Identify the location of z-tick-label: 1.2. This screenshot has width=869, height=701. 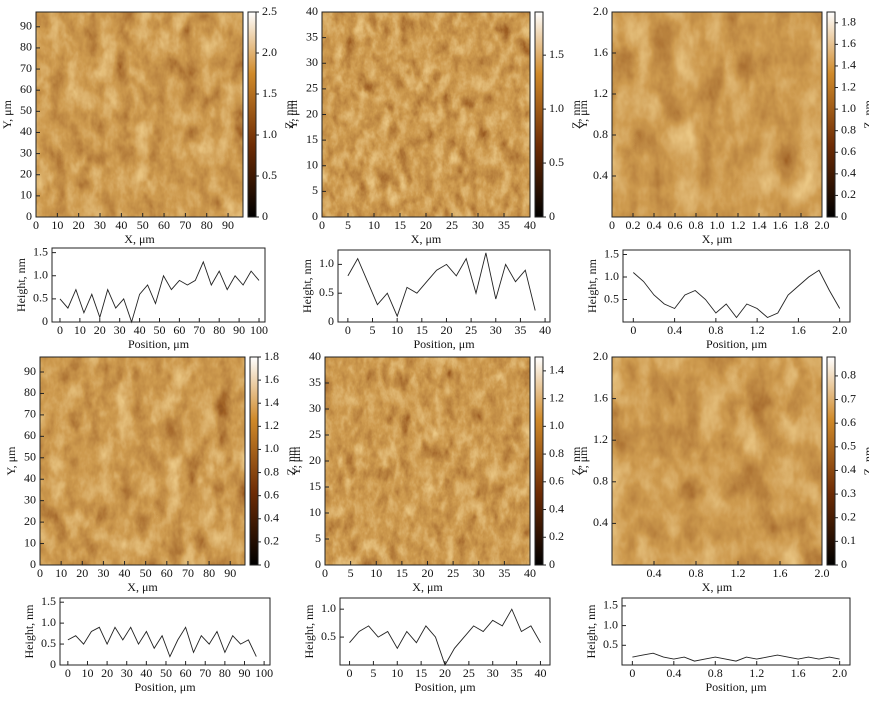
(556, 397).